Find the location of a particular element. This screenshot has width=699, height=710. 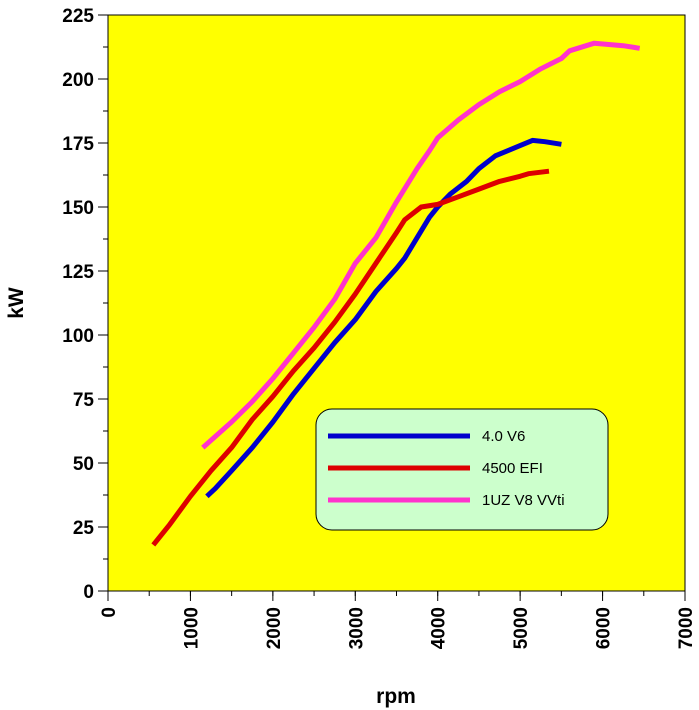

x-tick-label: 3000 is located at coordinates (356, 628).